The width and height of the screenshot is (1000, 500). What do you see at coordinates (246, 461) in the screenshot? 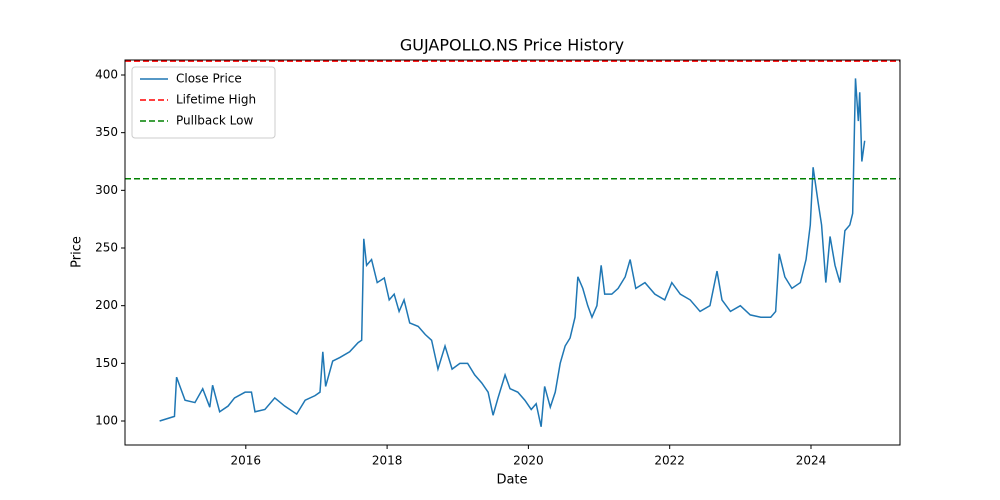
I see `x-tick-label: 2016` at bounding box center [246, 461].